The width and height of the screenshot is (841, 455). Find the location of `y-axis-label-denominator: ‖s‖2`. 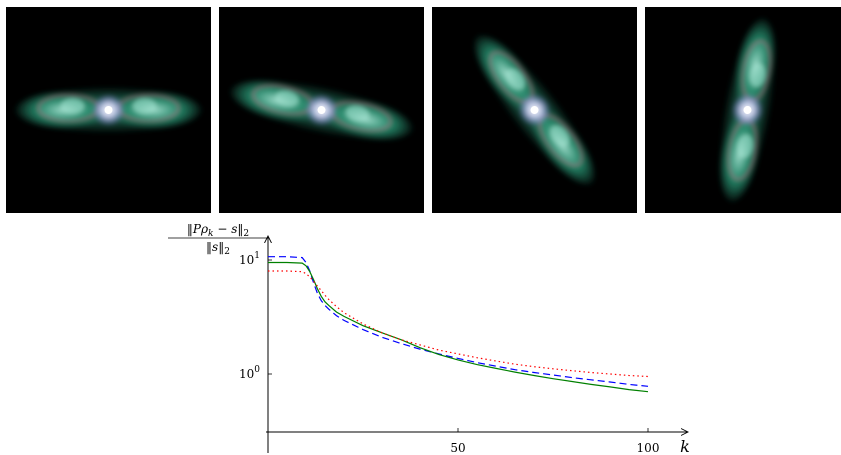

y-axis-label-denominator: ‖s‖2 is located at coordinates (218, 248).